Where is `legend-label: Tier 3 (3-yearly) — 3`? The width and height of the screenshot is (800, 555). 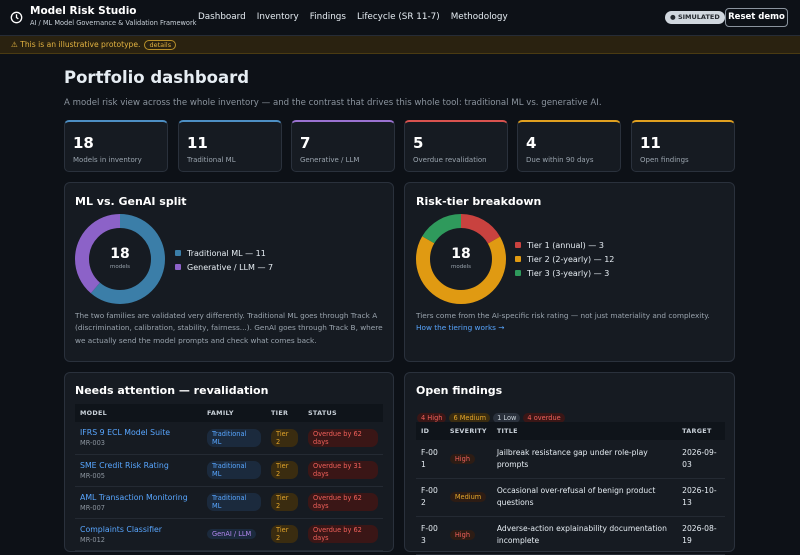 legend-label: Tier 3 (3-yearly) — 3 is located at coordinates (568, 273).